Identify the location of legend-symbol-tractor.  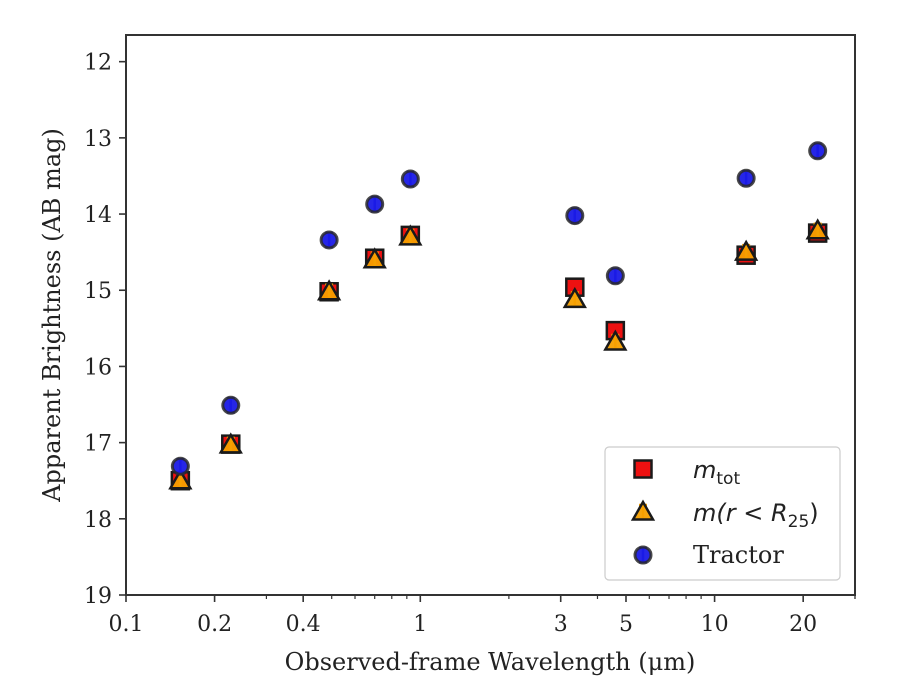
(643, 555).